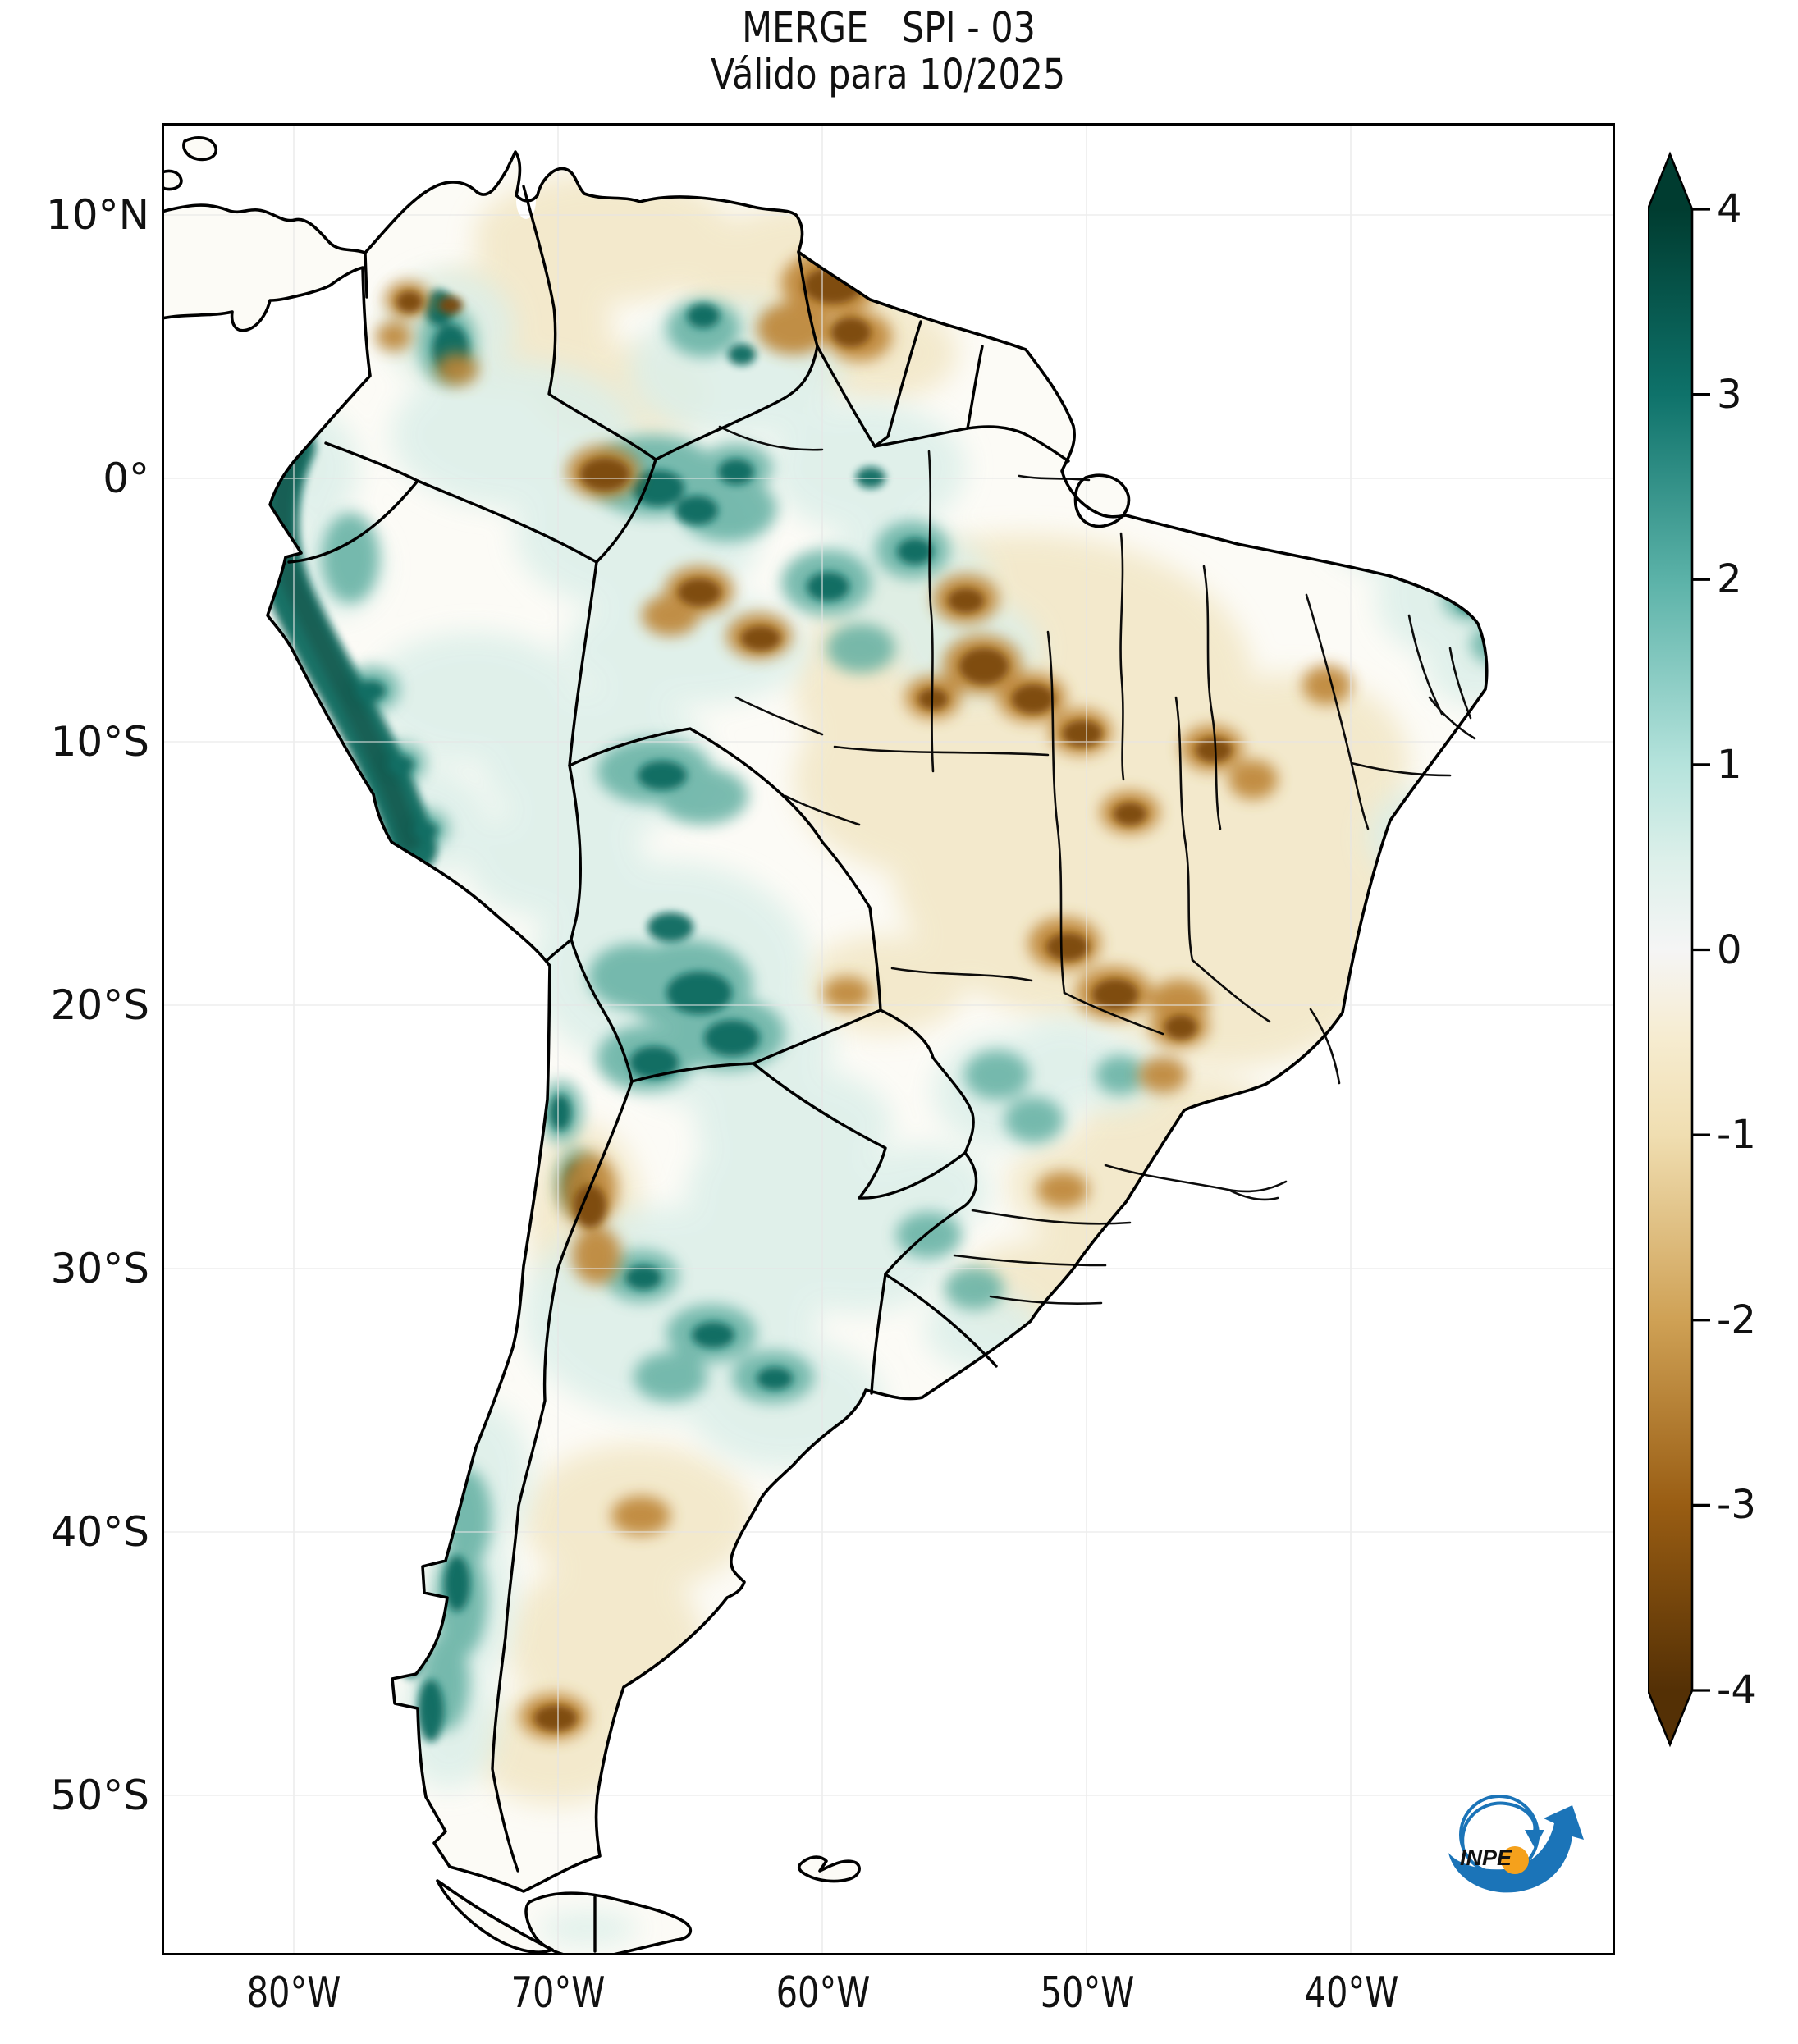  Describe the element at coordinates (1729, 395) in the screenshot. I see `cbtick-3: 3` at that location.